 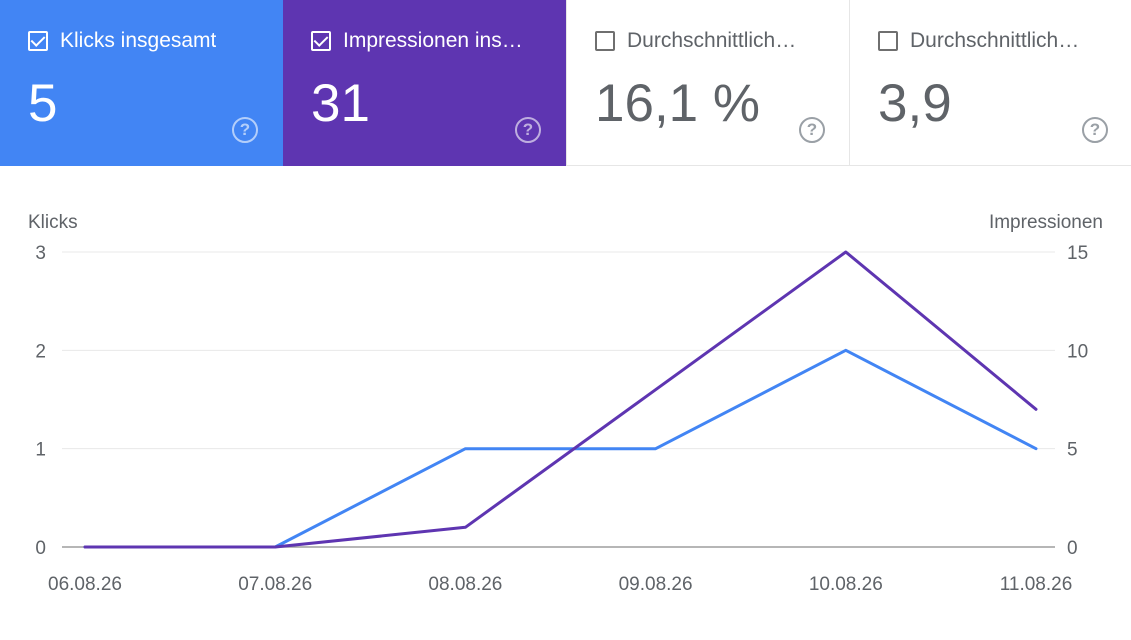 I want to click on right-axis-tick-label: 0, so click(x=1072, y=548).